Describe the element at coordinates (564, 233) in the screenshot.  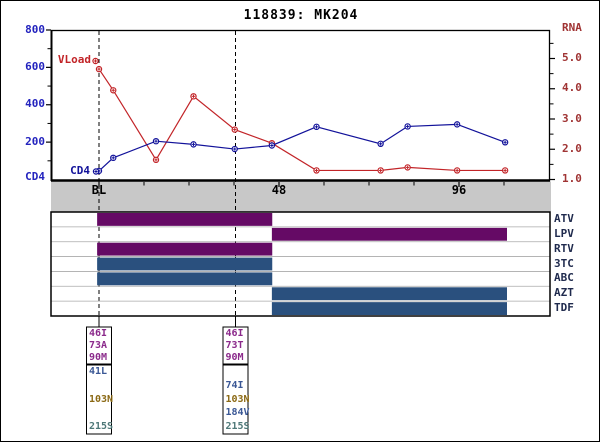
I see `med-label-lpv: LPV` at that location.